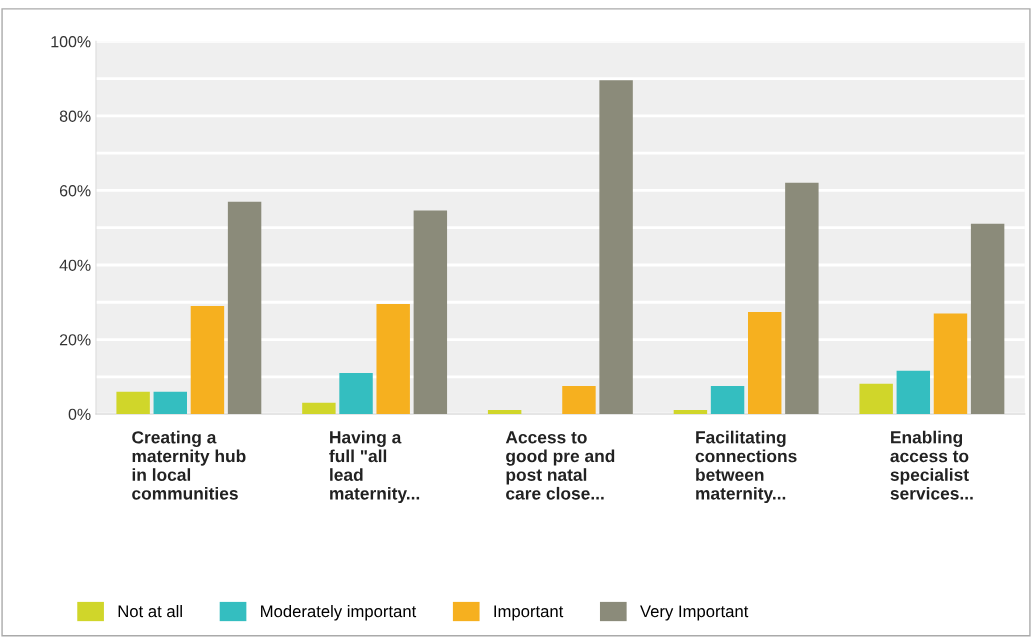  What do you see at coordinates (150, 611) in the screenshot?
I see `legend-label: Not at all` at bounding box center [150, 611].